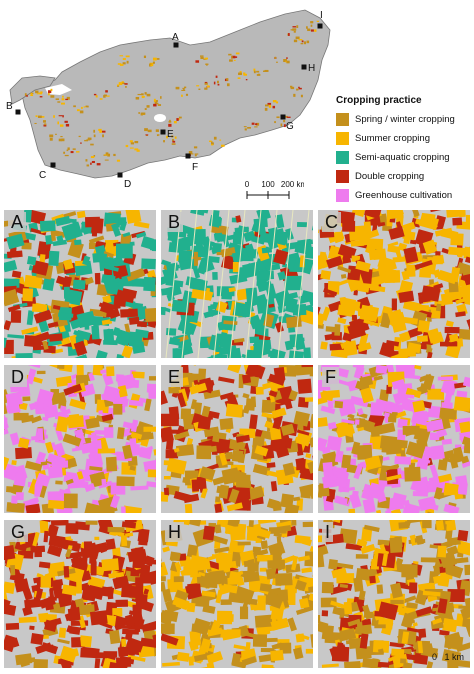  Describe the element at coordinates (160, 118) in the screenshot. I see `salt-lake` at that location.